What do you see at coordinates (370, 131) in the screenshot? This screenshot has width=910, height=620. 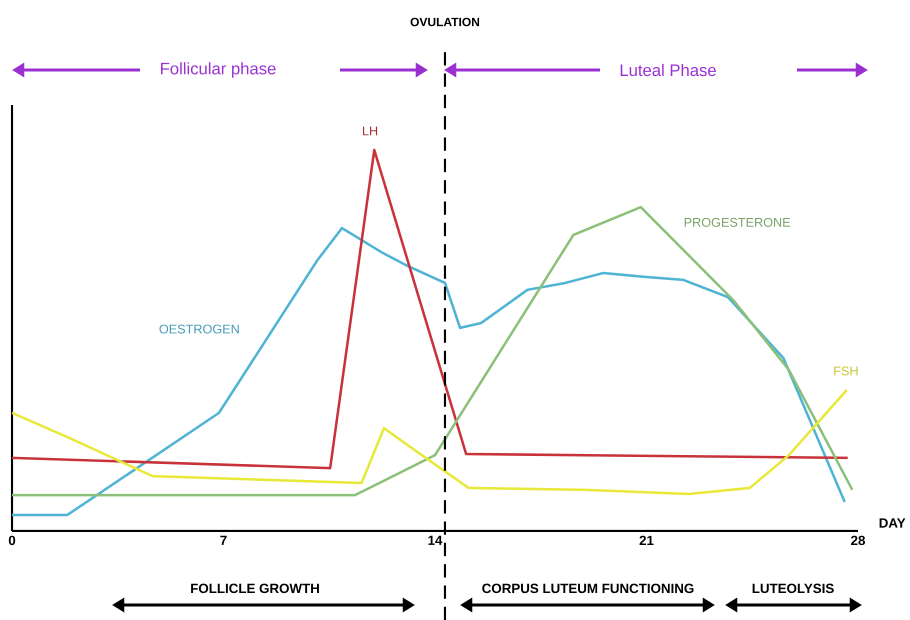 I see `series-label: LH` at bounding box center [370, 131].